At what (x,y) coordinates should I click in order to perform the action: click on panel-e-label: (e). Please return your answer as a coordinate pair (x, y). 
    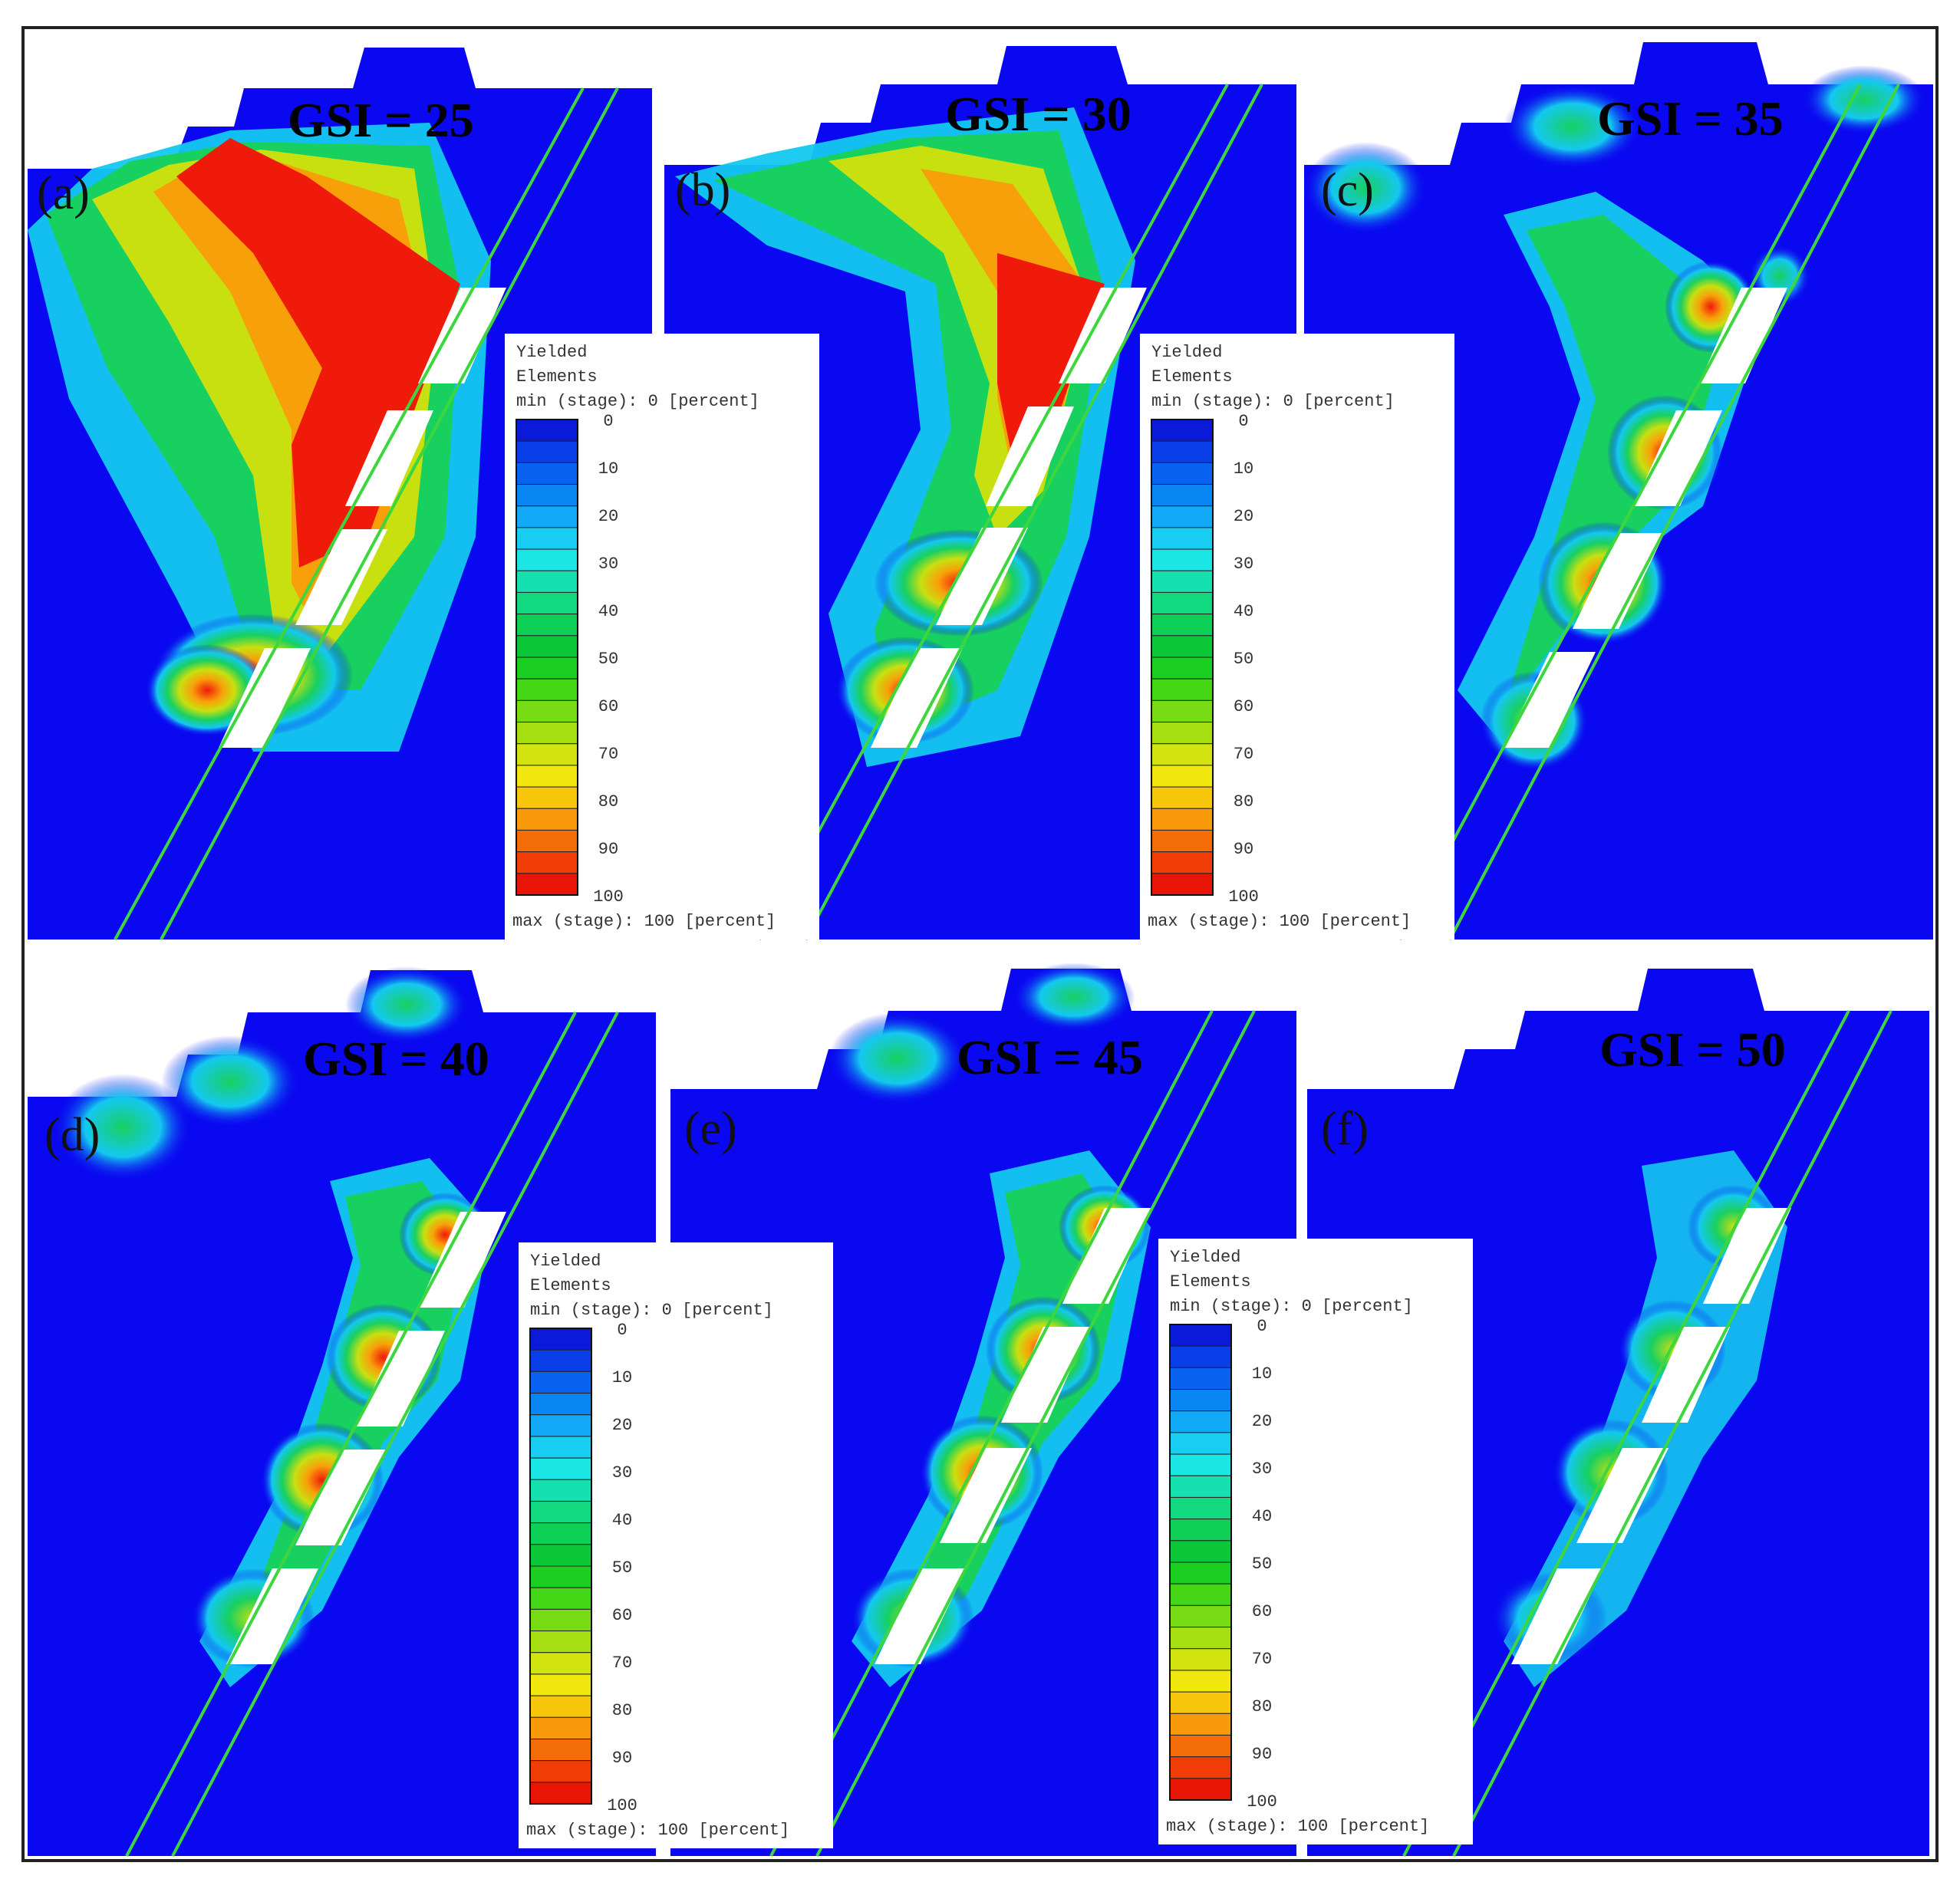
    Looking at the image, I should click on (710, 1129).